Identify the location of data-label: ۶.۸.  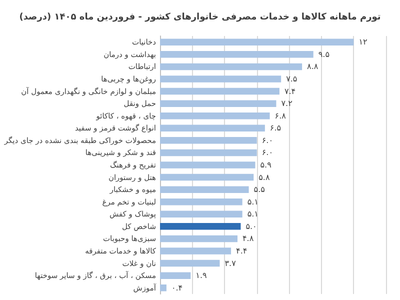
(280, 115).